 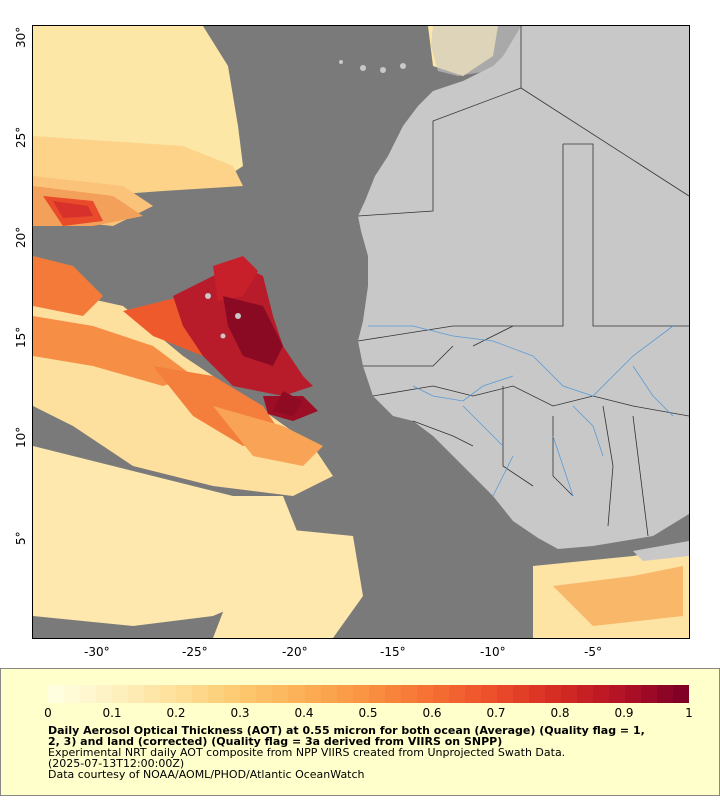 What do you see at coordinates (304, 713) in the screenshot?
I see `cb-tick-4: 0.4` at bounding box center [304, 713].